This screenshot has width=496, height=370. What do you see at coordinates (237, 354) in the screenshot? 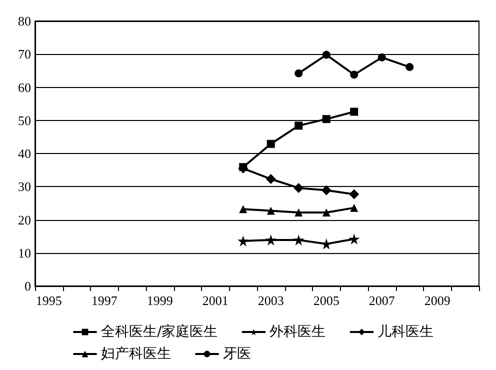
I see `legend-label: 牙医` at bounding box center [237, 354].